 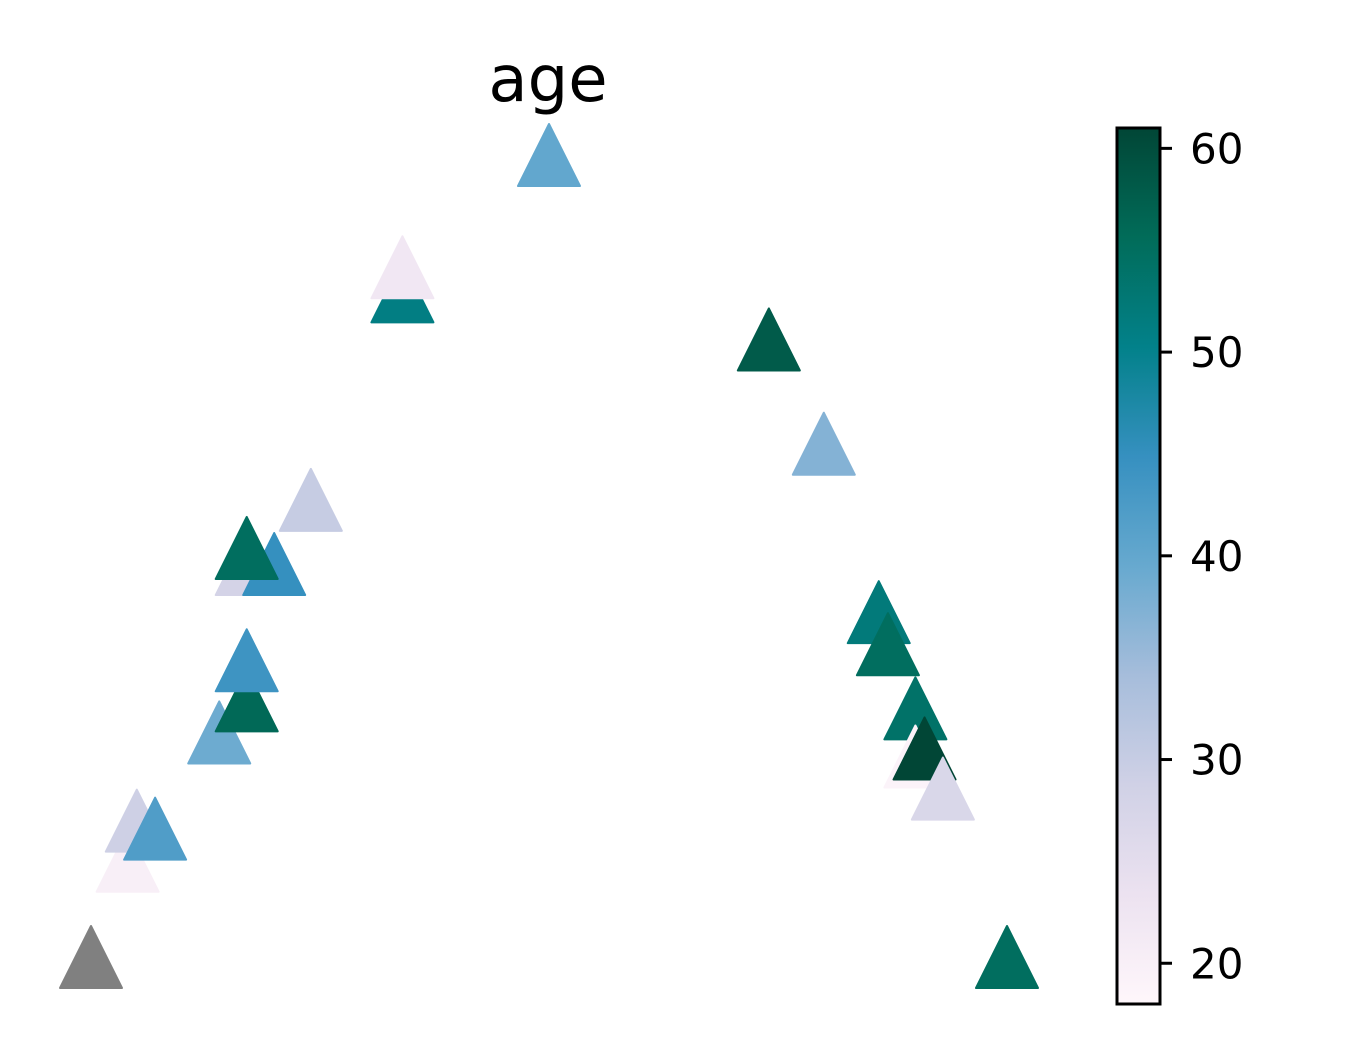 What do you see at coordinates (1216, 352) in the screenshot?
I see `colorbar-tick-label: 50` at bounding box center [1216, 352].